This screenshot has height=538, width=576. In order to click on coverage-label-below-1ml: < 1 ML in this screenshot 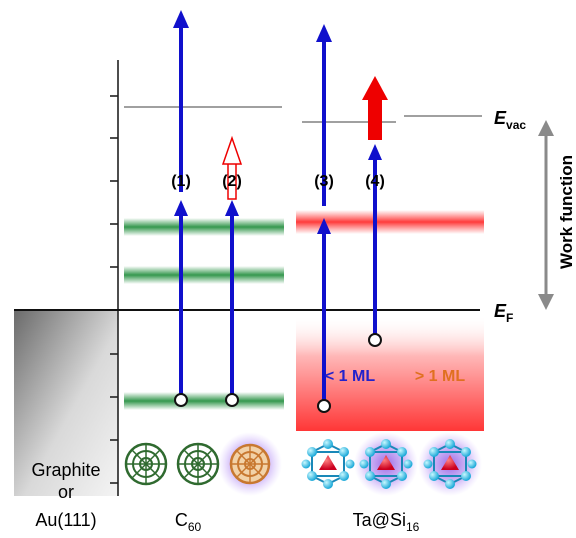, I will do `click(350, 376)`.